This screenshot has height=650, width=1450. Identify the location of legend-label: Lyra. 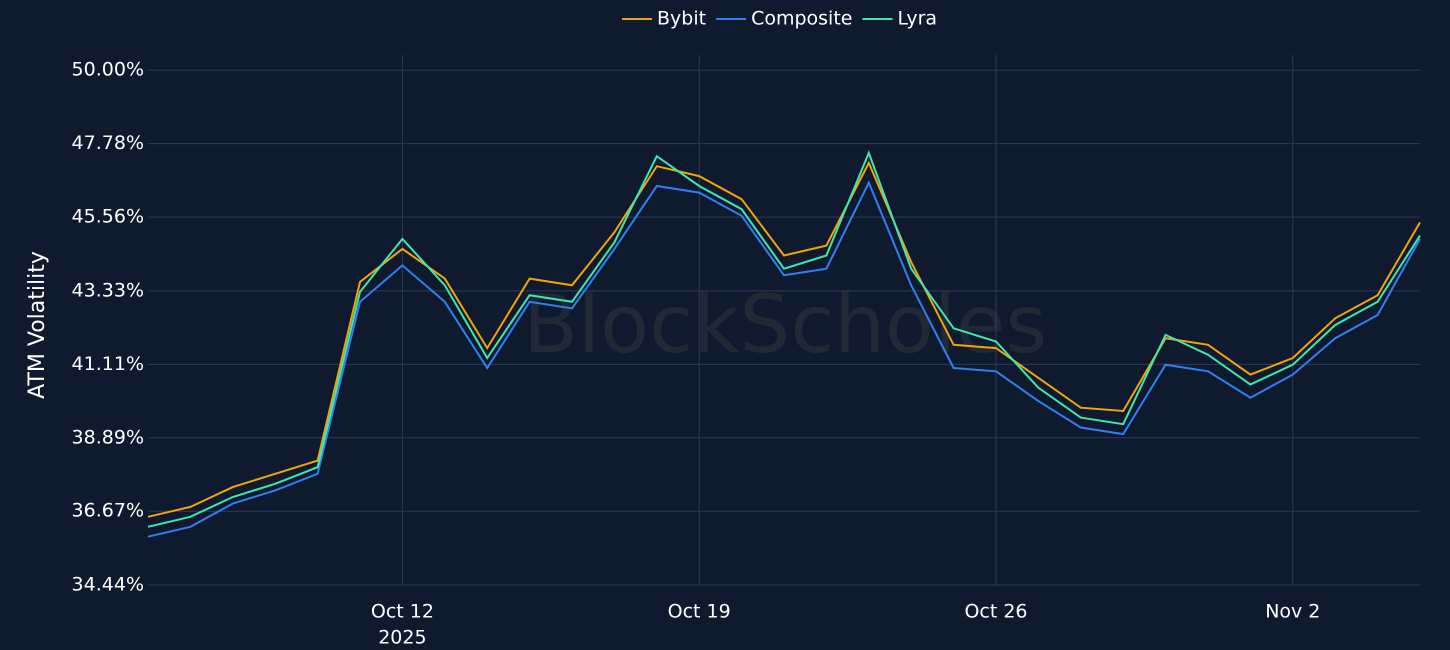
(917, 19).